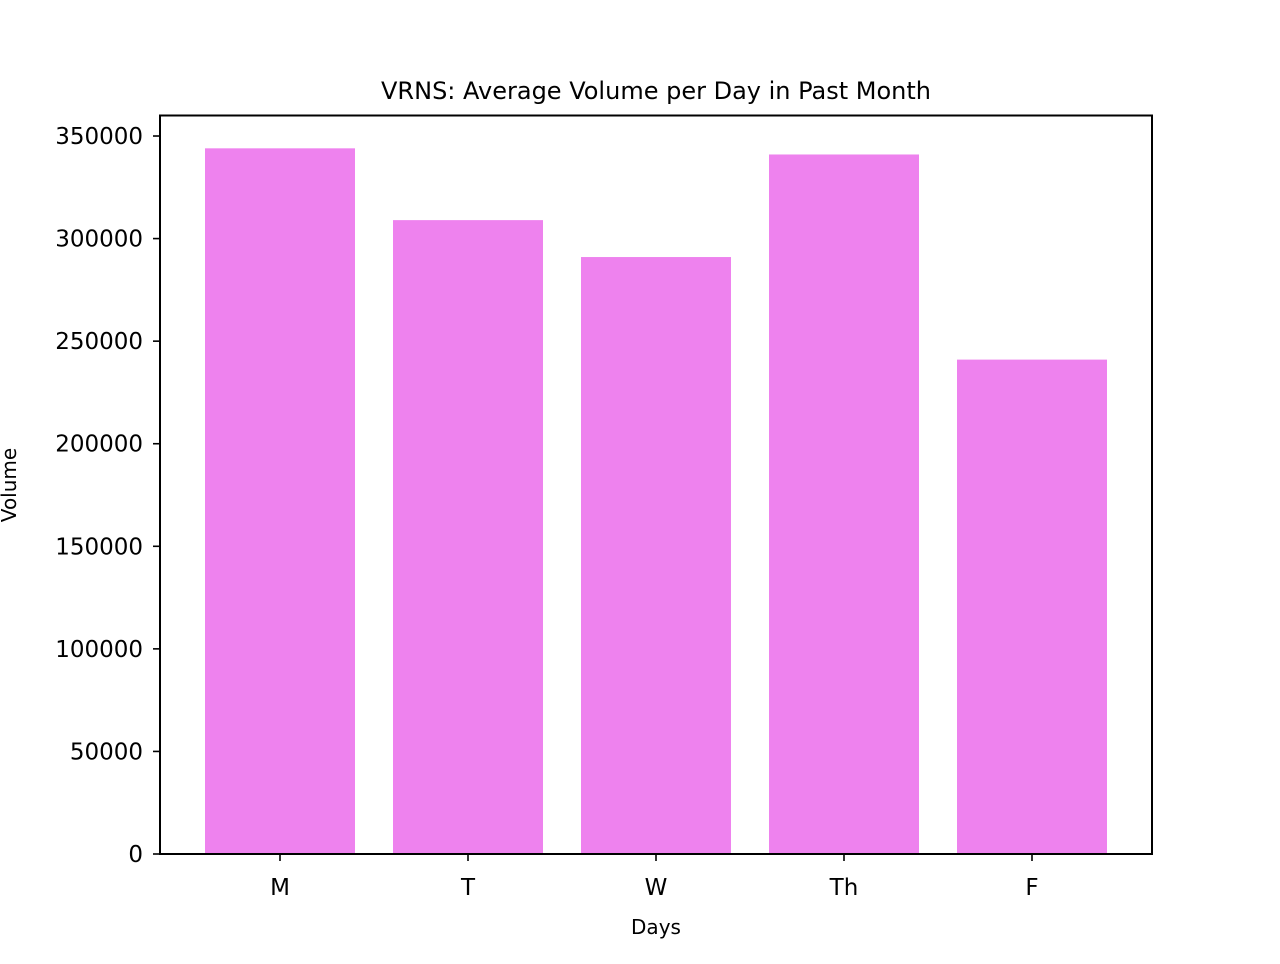  I want to click on x-axis: M T W Th F, so click(654, 877).